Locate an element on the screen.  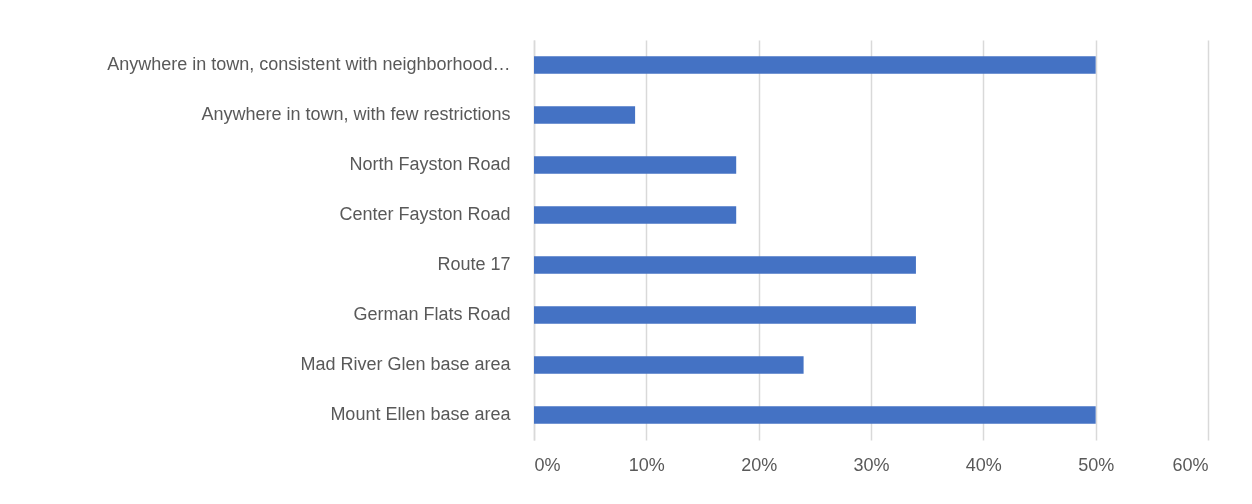
y-tick-label: Center Fayston Road is located at coordinates (425, 214).